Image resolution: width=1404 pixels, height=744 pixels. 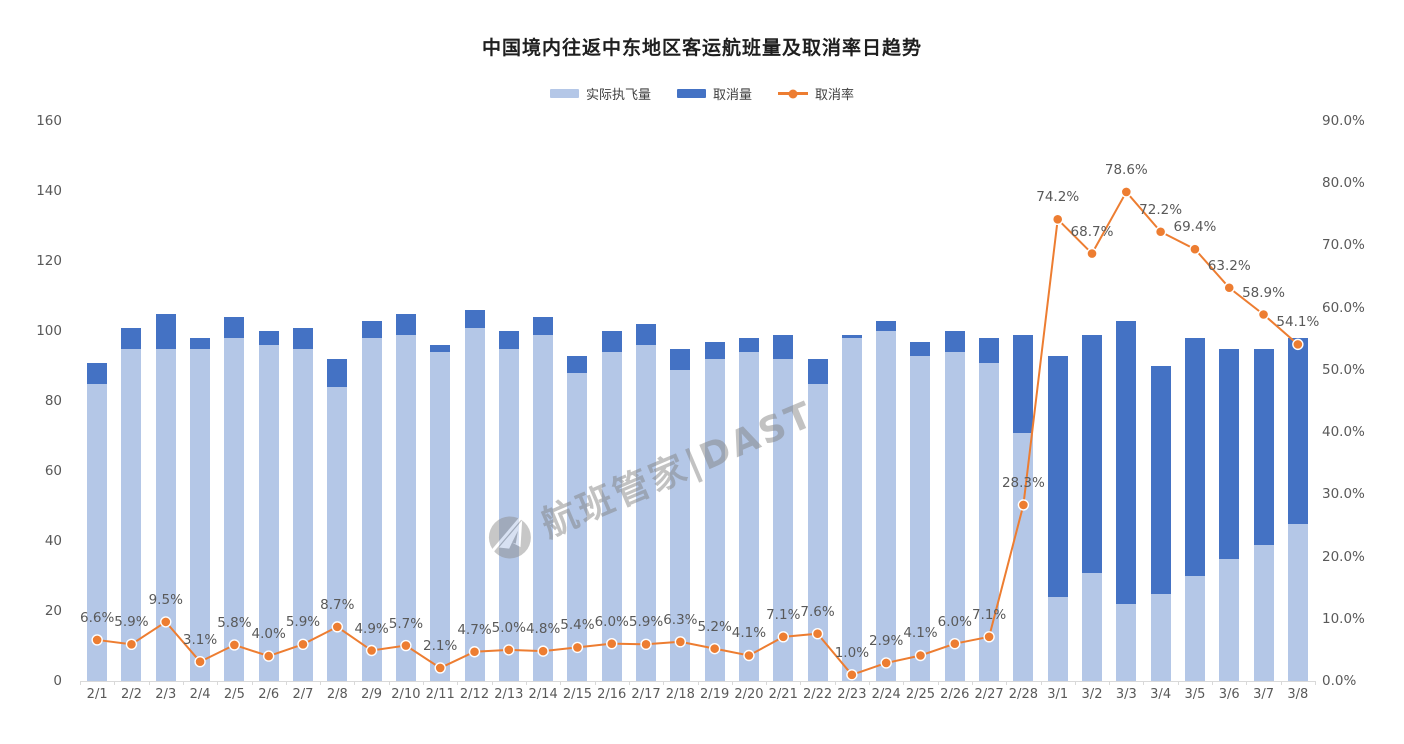 What do you see at coordinates (97, 617) in the screenshot?
I see `cancel-rate-label: 6.6%` at bounding box center [97, 617].